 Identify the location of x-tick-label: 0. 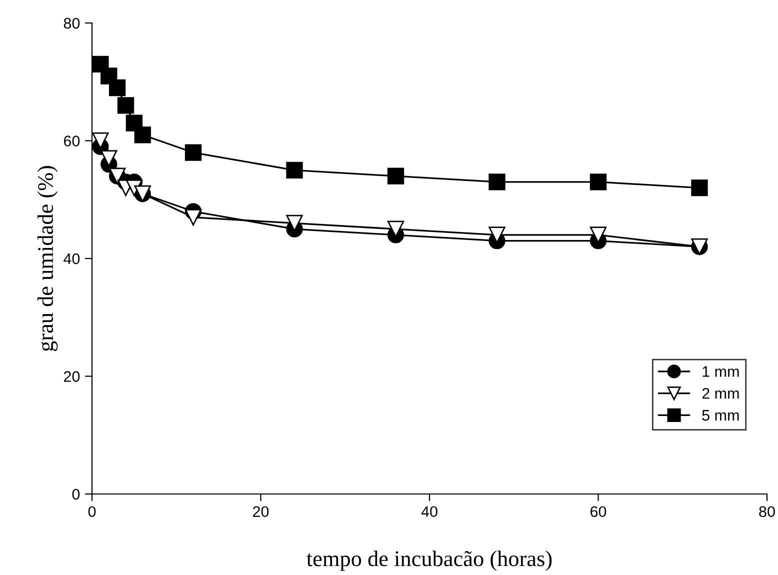
(92, 512).